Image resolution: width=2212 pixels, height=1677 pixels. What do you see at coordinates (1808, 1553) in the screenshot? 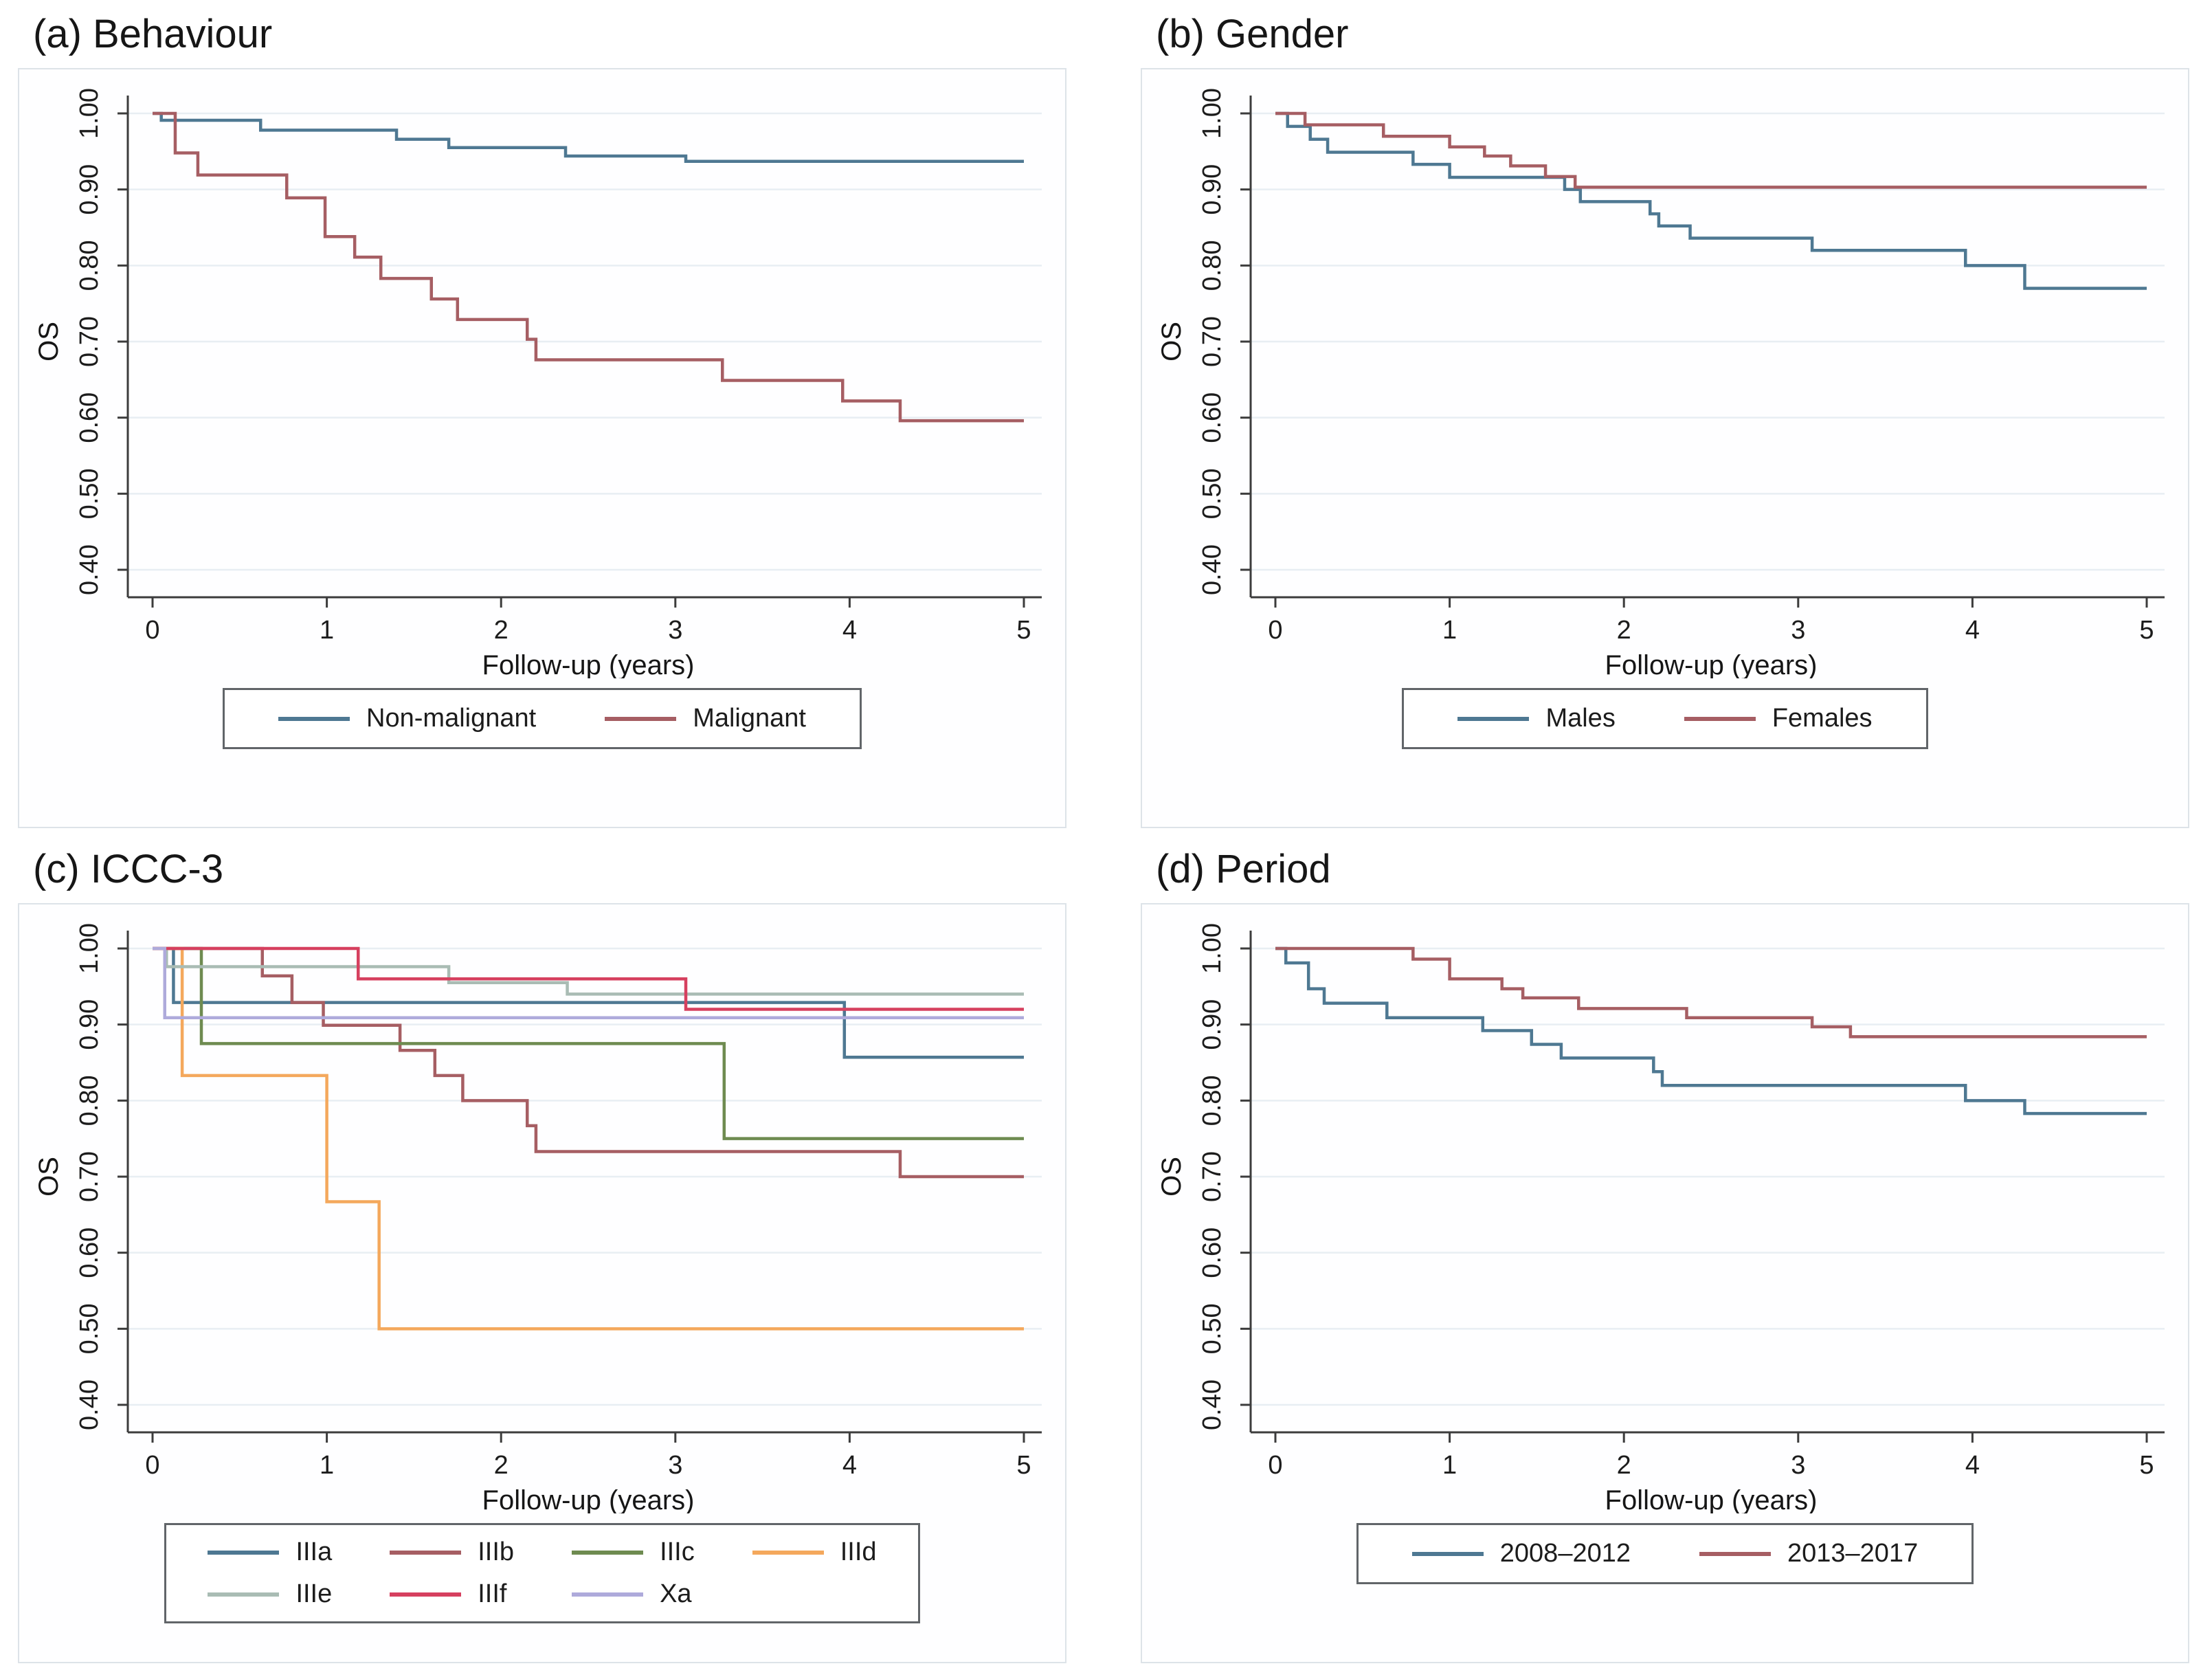
I see `legend-item-2013–2017: 2013–2017` at bounding box center [1808, 1553].